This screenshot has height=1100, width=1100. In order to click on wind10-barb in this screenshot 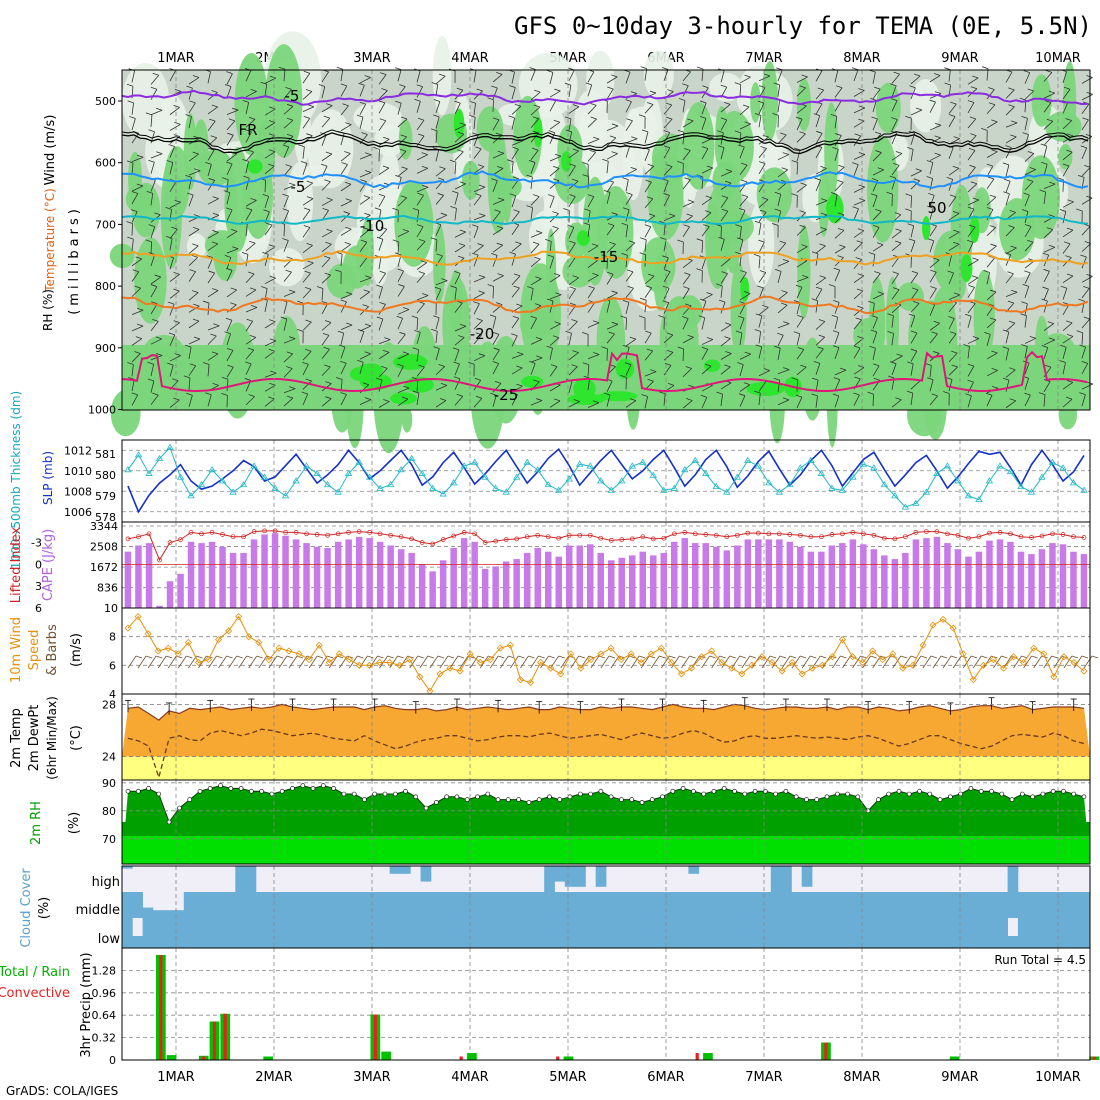, I will do `click(746, 662)`.